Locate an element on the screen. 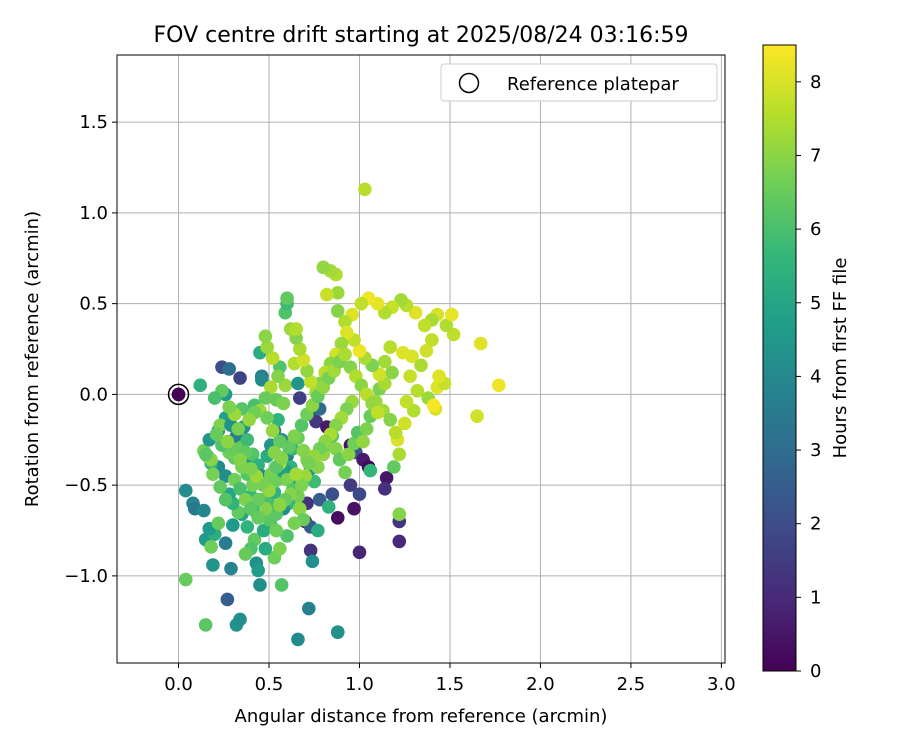 The image size is (900, 750). y-axis-ticks: −1.0 −0.5 0.0 0.5 1.0 1.5 is located at coordinates (90, 349).